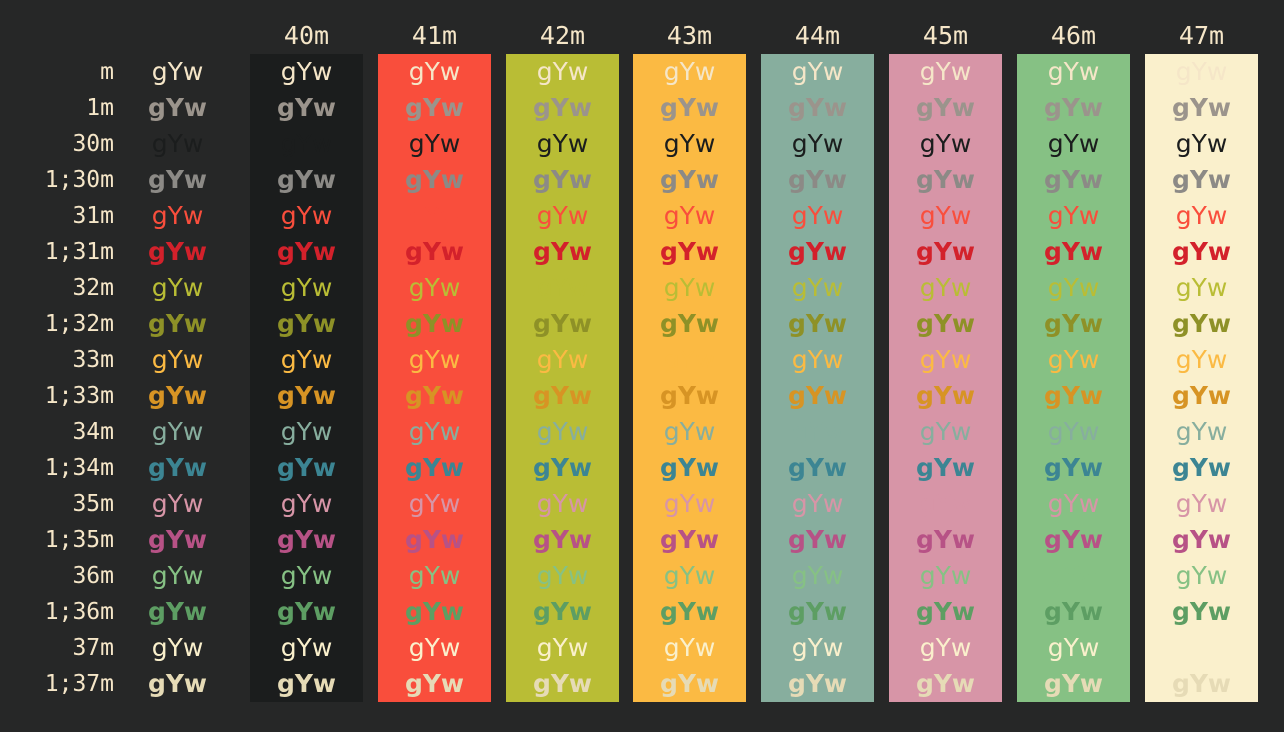 The height and width of the screenshot is (732, 1284). I want to click on column-header-bg42: 42m, so click(562, 35).